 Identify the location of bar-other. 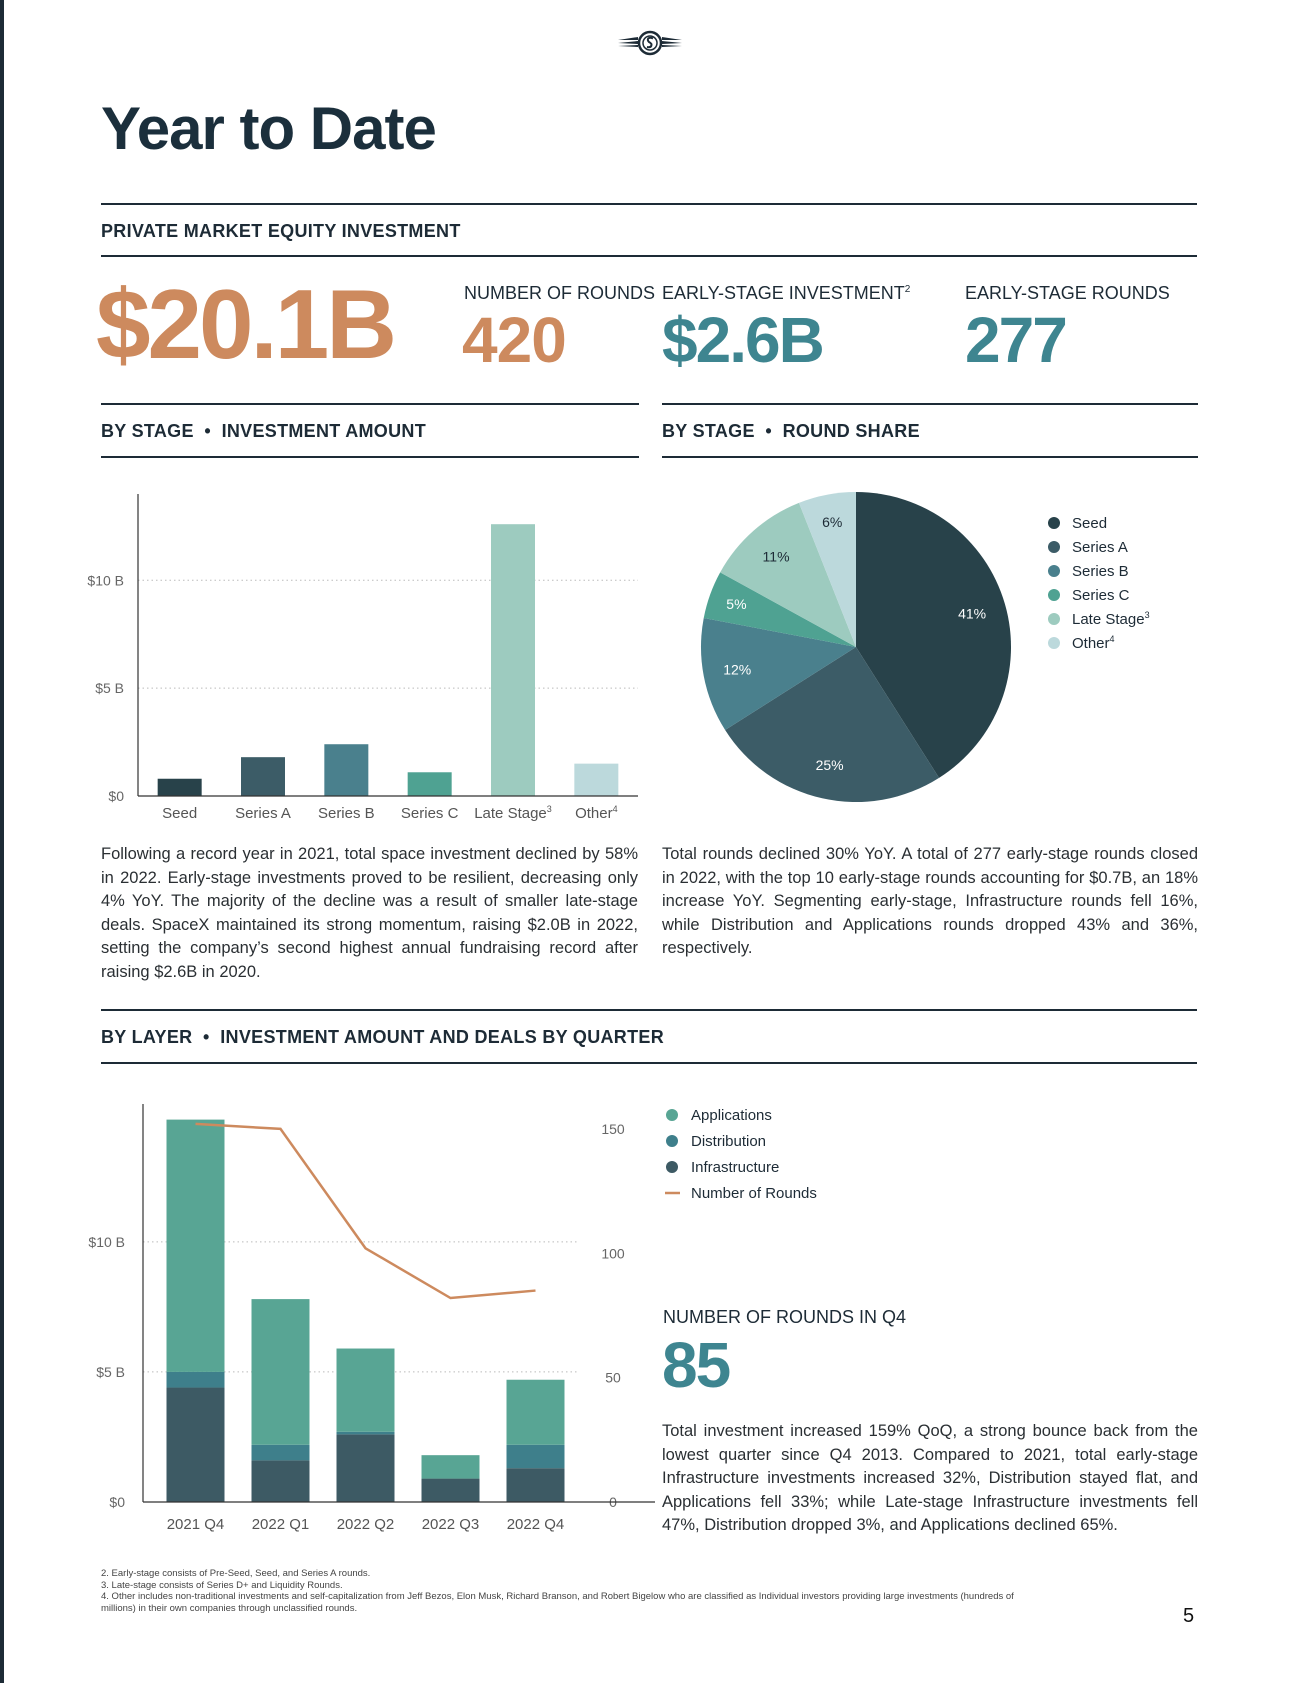
(596, 779).